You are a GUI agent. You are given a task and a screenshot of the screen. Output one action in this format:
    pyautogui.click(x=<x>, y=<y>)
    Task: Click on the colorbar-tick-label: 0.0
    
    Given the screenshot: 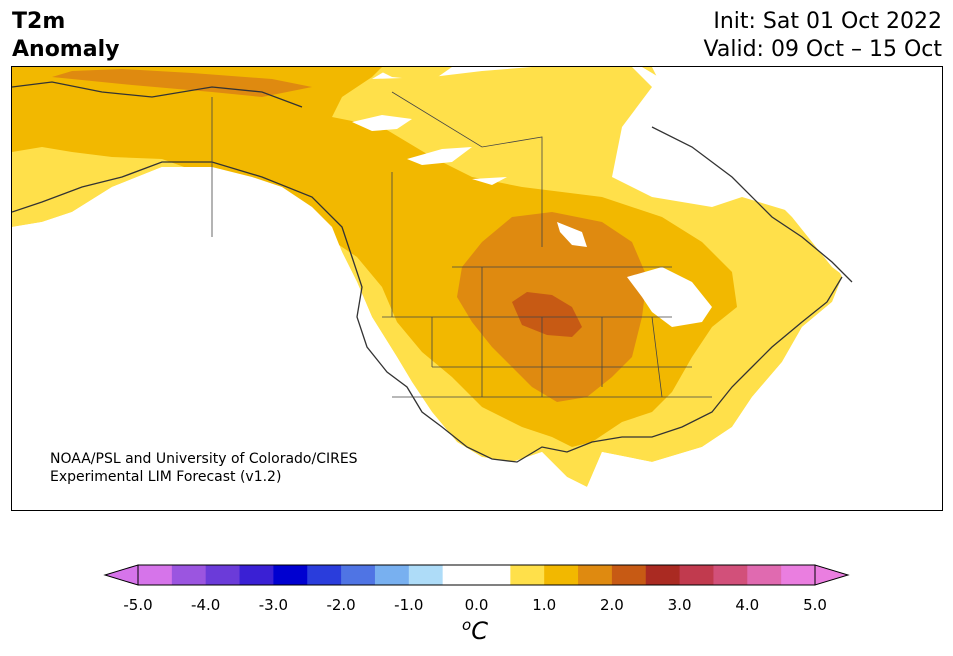 What is the action you would take?
    pyautogui.click(x=476, y=605)
    